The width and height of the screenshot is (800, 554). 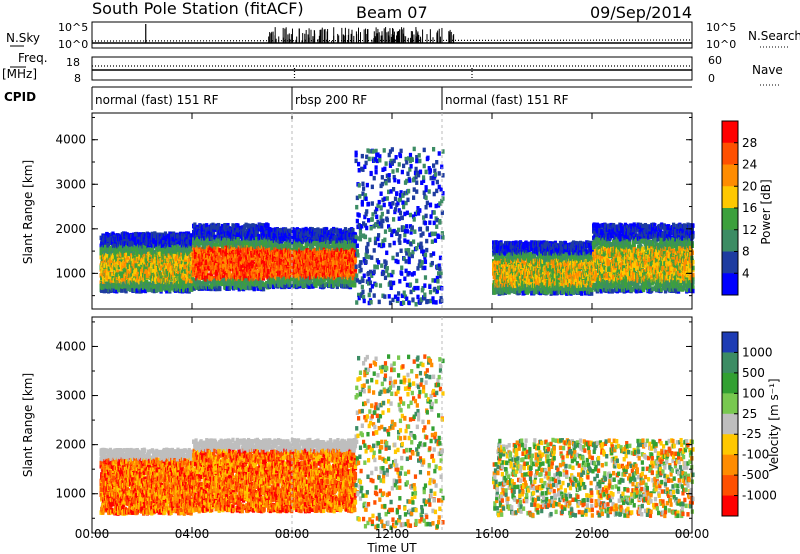 What do you see at coordinates (641, 12) in the screenshot?
I see `date-label: 09/Sep/2014` at bounding box center [641, 12].